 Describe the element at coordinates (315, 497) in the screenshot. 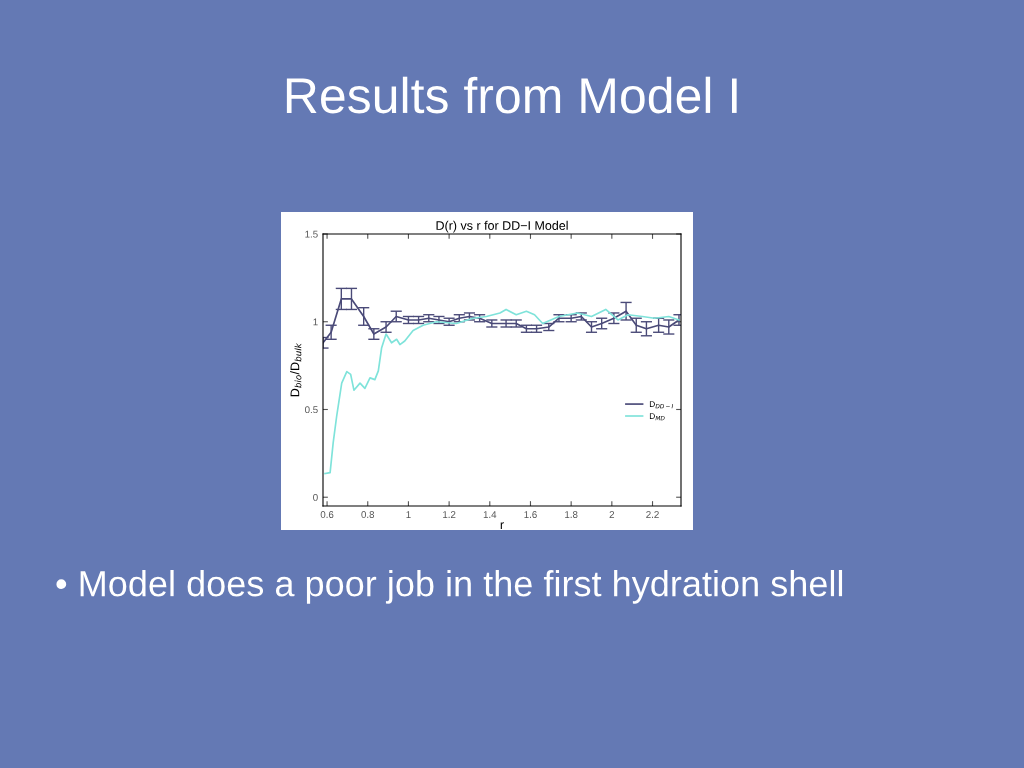

I see `y-tick-label: 0` at that location.